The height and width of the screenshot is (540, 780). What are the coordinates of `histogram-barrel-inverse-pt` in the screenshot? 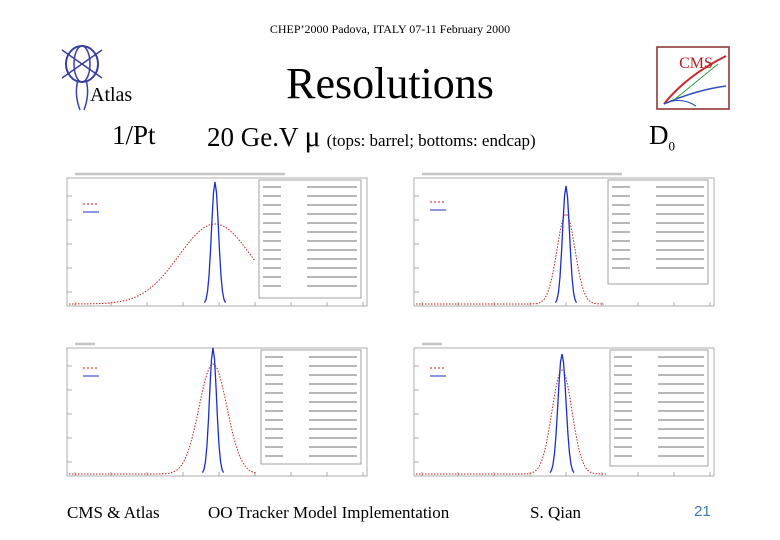 It's located at (217, 239).